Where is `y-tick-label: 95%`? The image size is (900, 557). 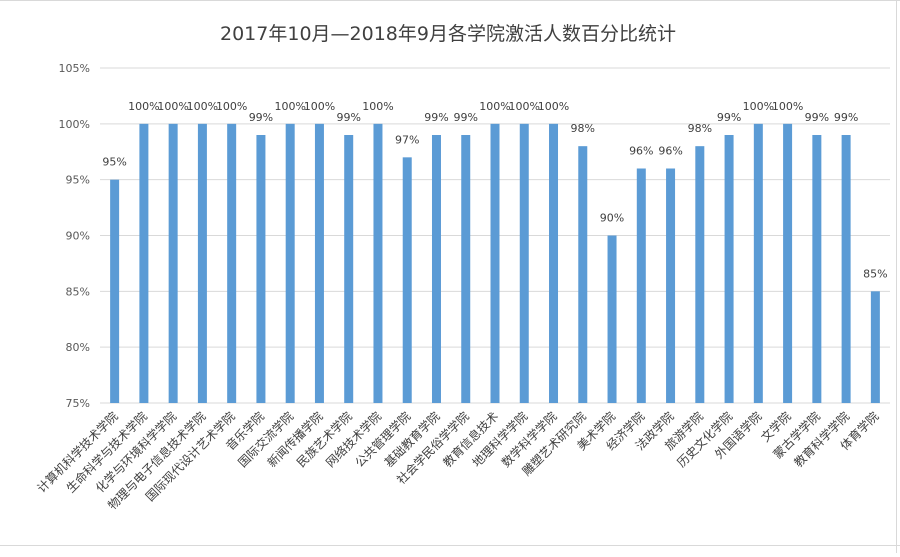
y-tick-label: 95% is located at coordinates (78, 180).